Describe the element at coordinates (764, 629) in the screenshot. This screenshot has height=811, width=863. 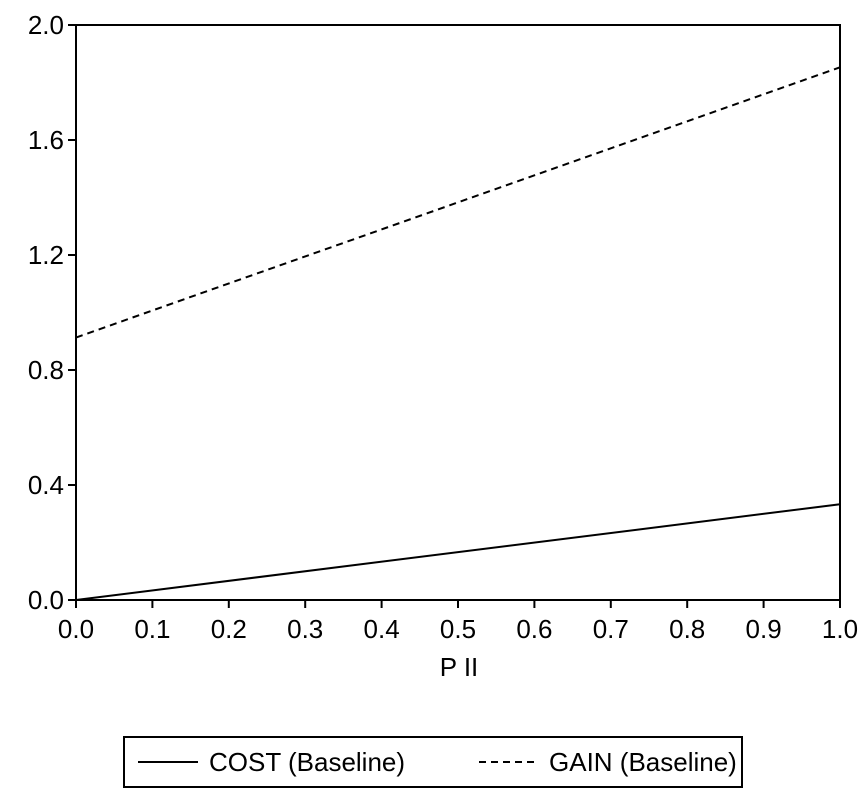
I see `x-tick-label: 0.9` at that location.